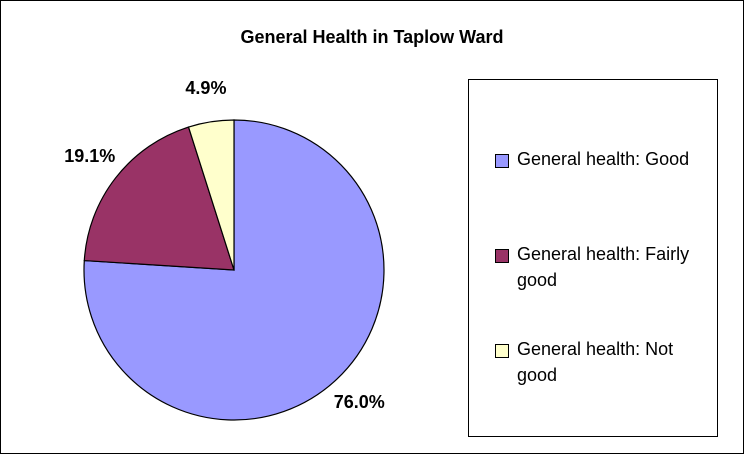 The width and height of the screenshot is (745, 455). What do you see at coordinates (205, 88) in the screenshot?
I see `data-label: 4.9%` at bounding box center [205, 88].